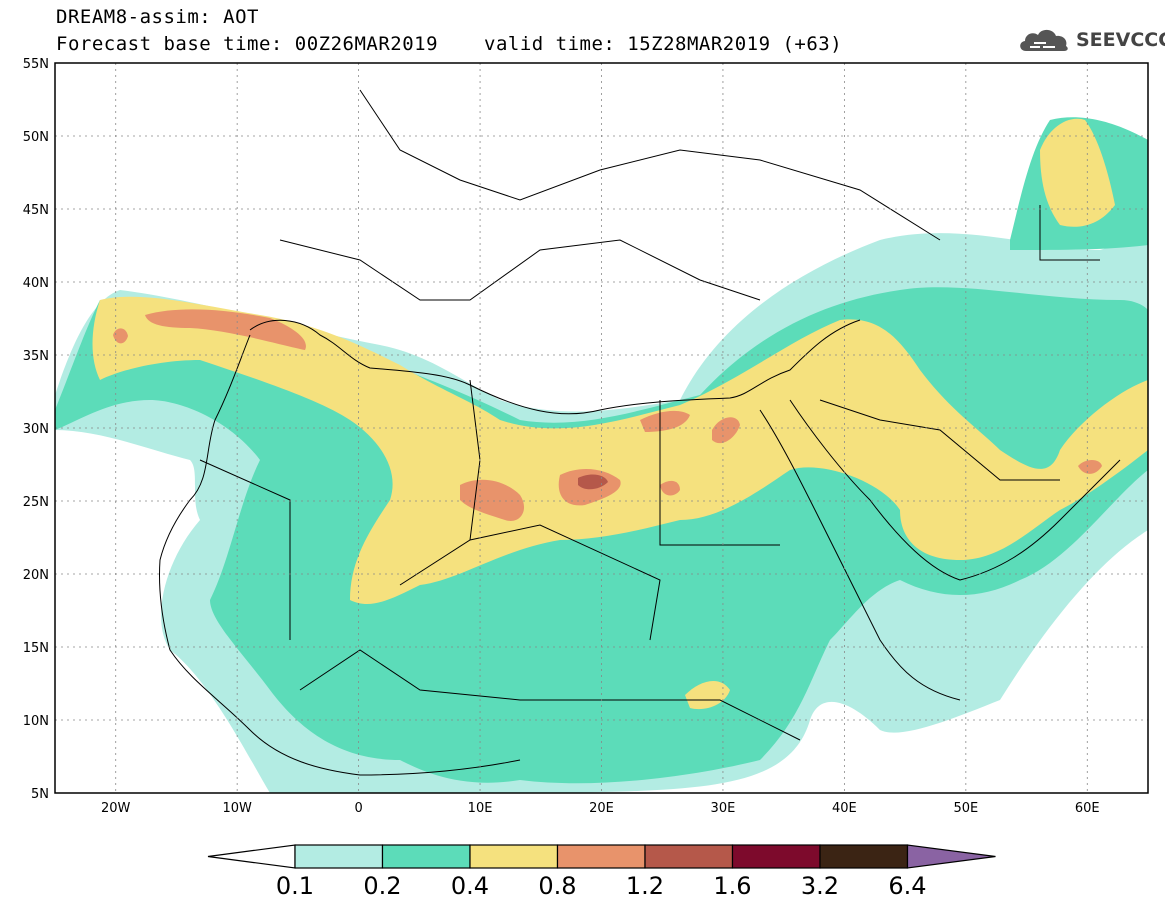 This screenshot has width=1165, height=905. What do you see at coordinates (36, 648) in the screenshot?
I see `lat-tick-label: 15N` at bounding box center [36, 648].